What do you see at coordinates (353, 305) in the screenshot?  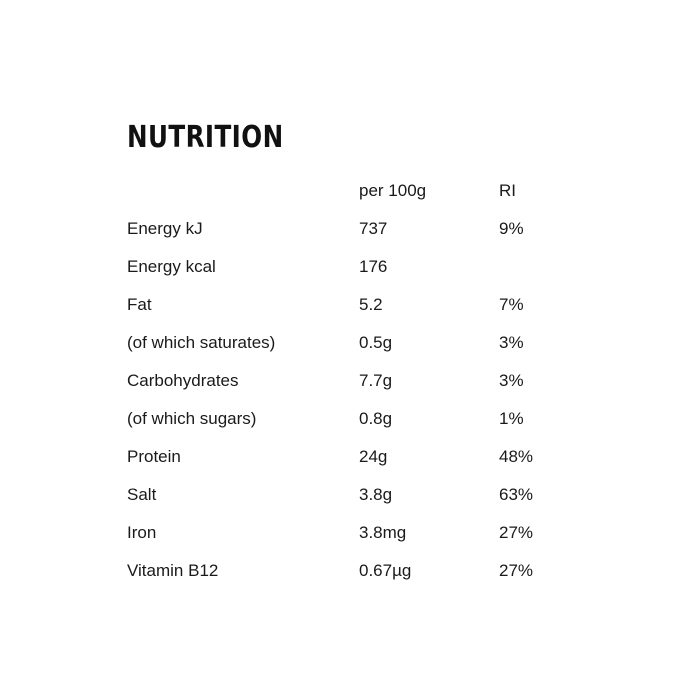 I see `table-row: Fat 5.2 7%` at bounding box center [353, 305].